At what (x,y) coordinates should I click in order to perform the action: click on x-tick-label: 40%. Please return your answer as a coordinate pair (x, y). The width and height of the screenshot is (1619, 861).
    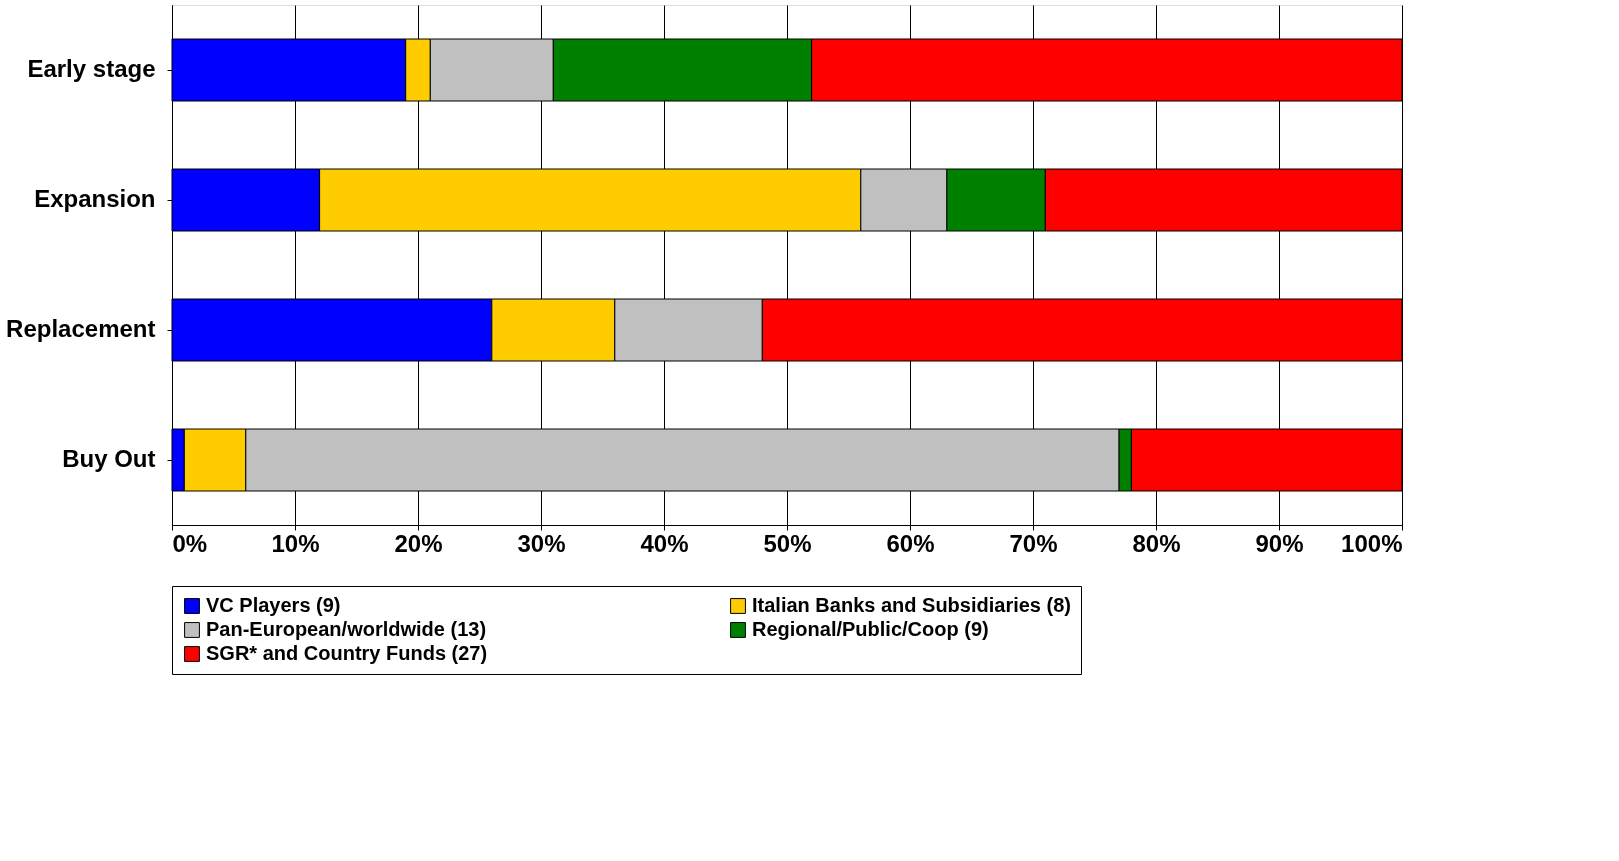
    Looking at the image, I should click on (664, 543).